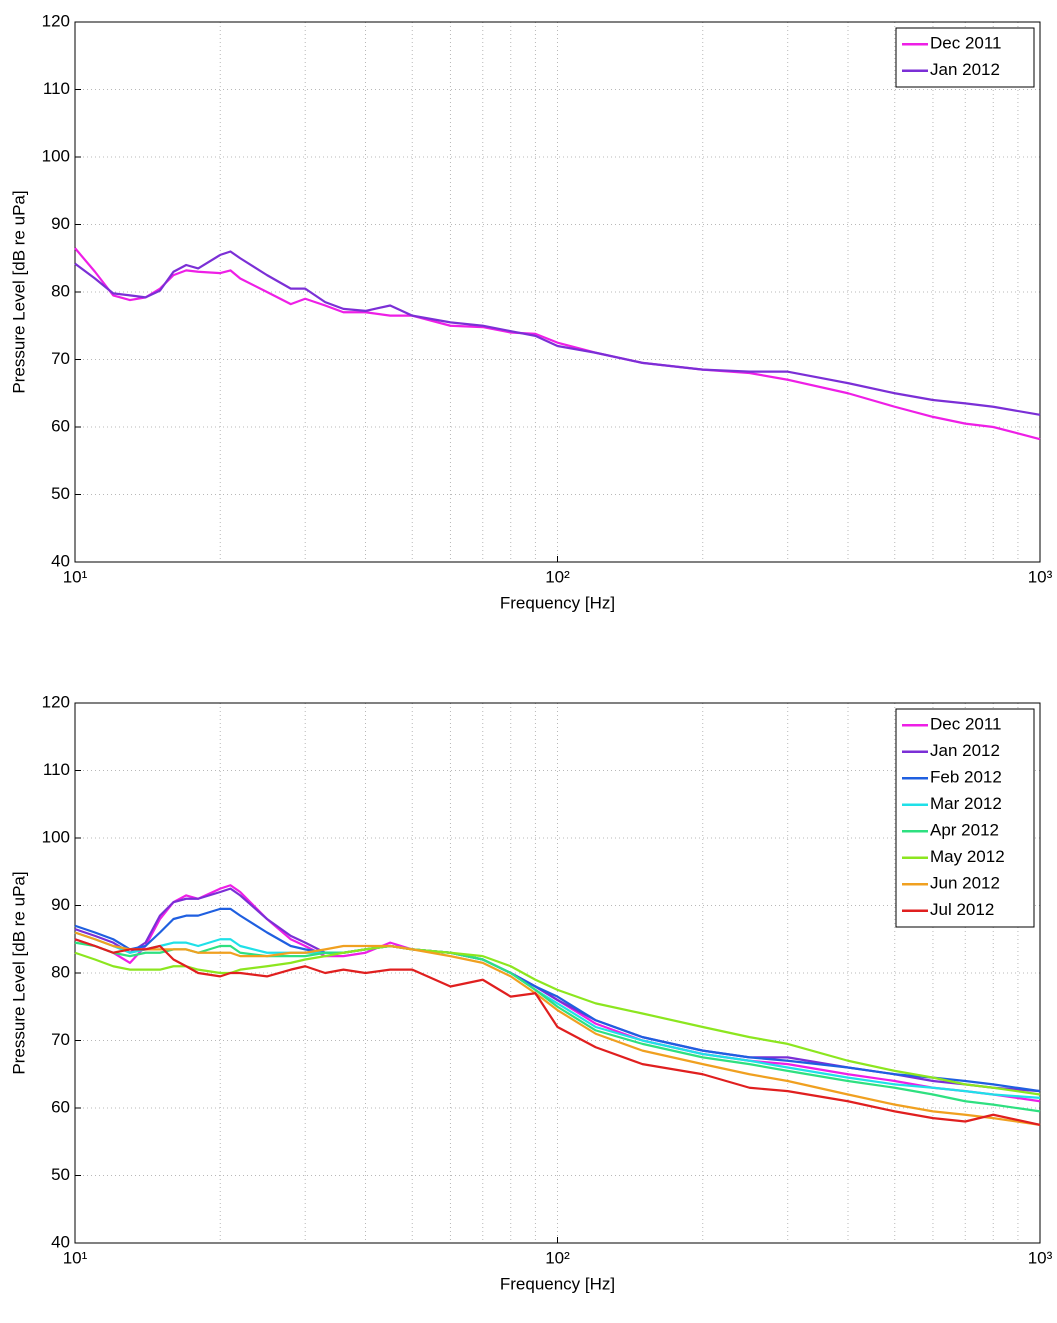  I want to click on legend-label: Apr 2012, so click(964, 830).